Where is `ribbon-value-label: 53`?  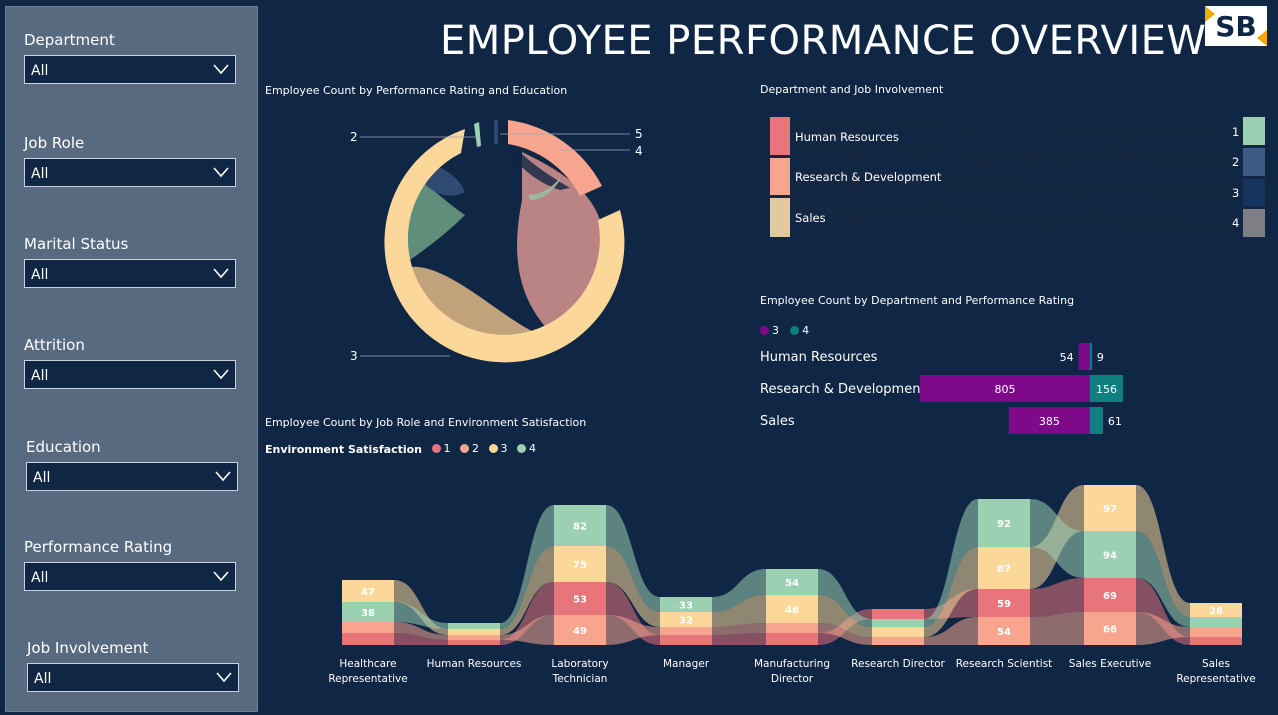 ribbon-value-label: 53 is located at coordinates (580, 600).